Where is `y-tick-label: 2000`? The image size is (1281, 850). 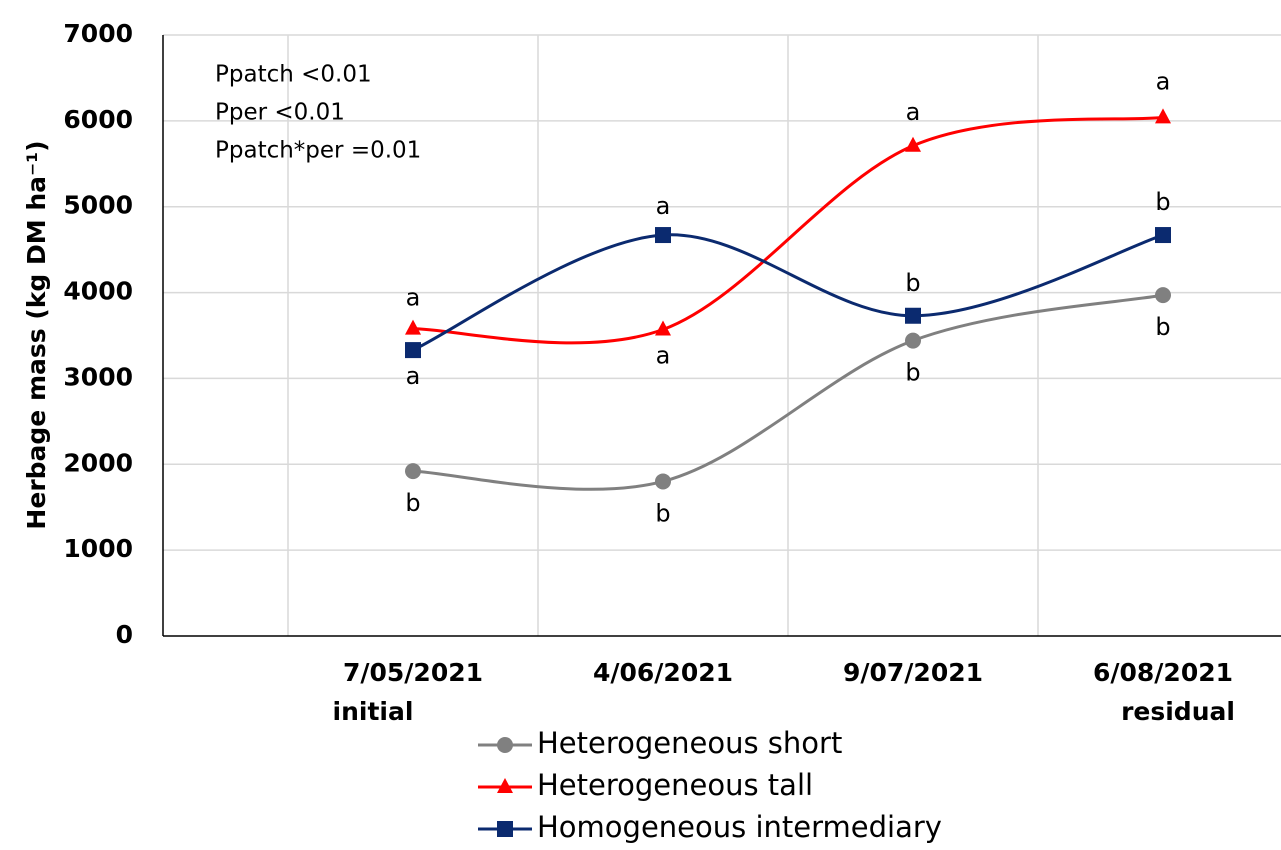 y-tick-label: 2000 is located at coordinates (98, 462).